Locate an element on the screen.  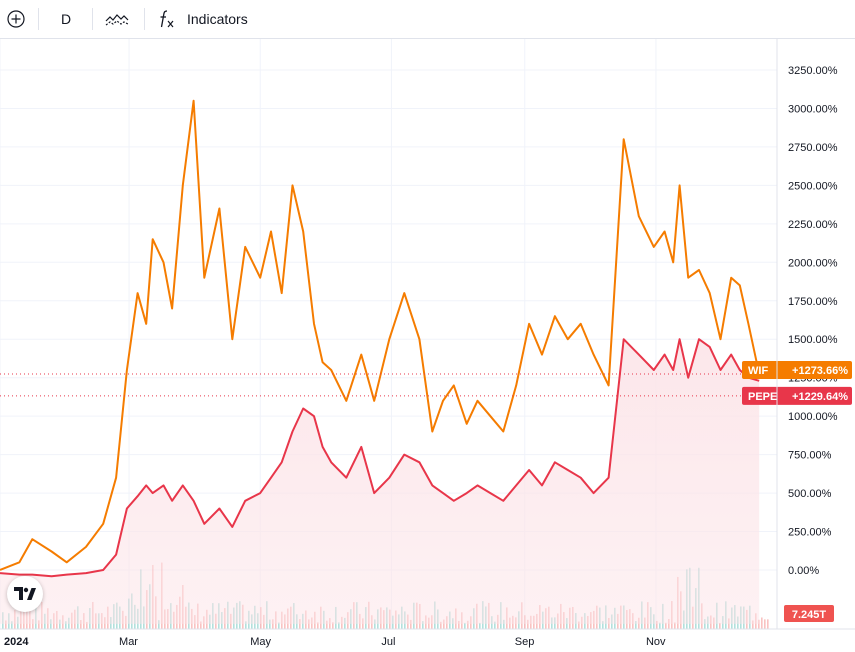
y-tick-label: 3000.00% is located at coordinates (813, 109).